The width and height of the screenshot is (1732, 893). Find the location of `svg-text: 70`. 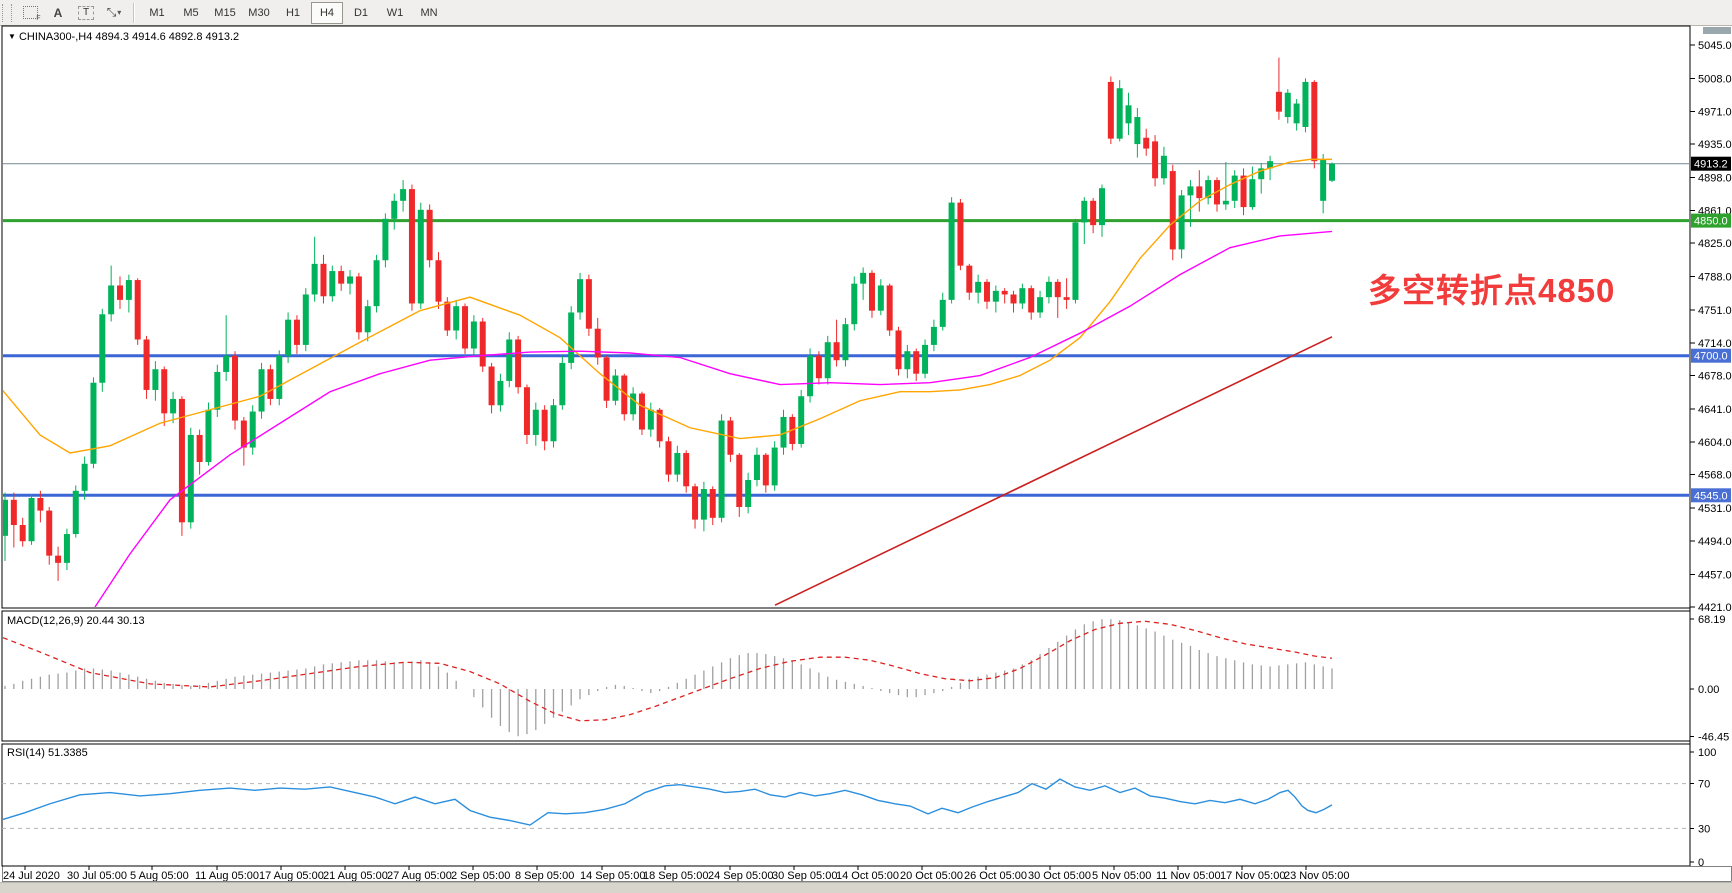

svg-text: 70 is located at coordinates (1704, 785).